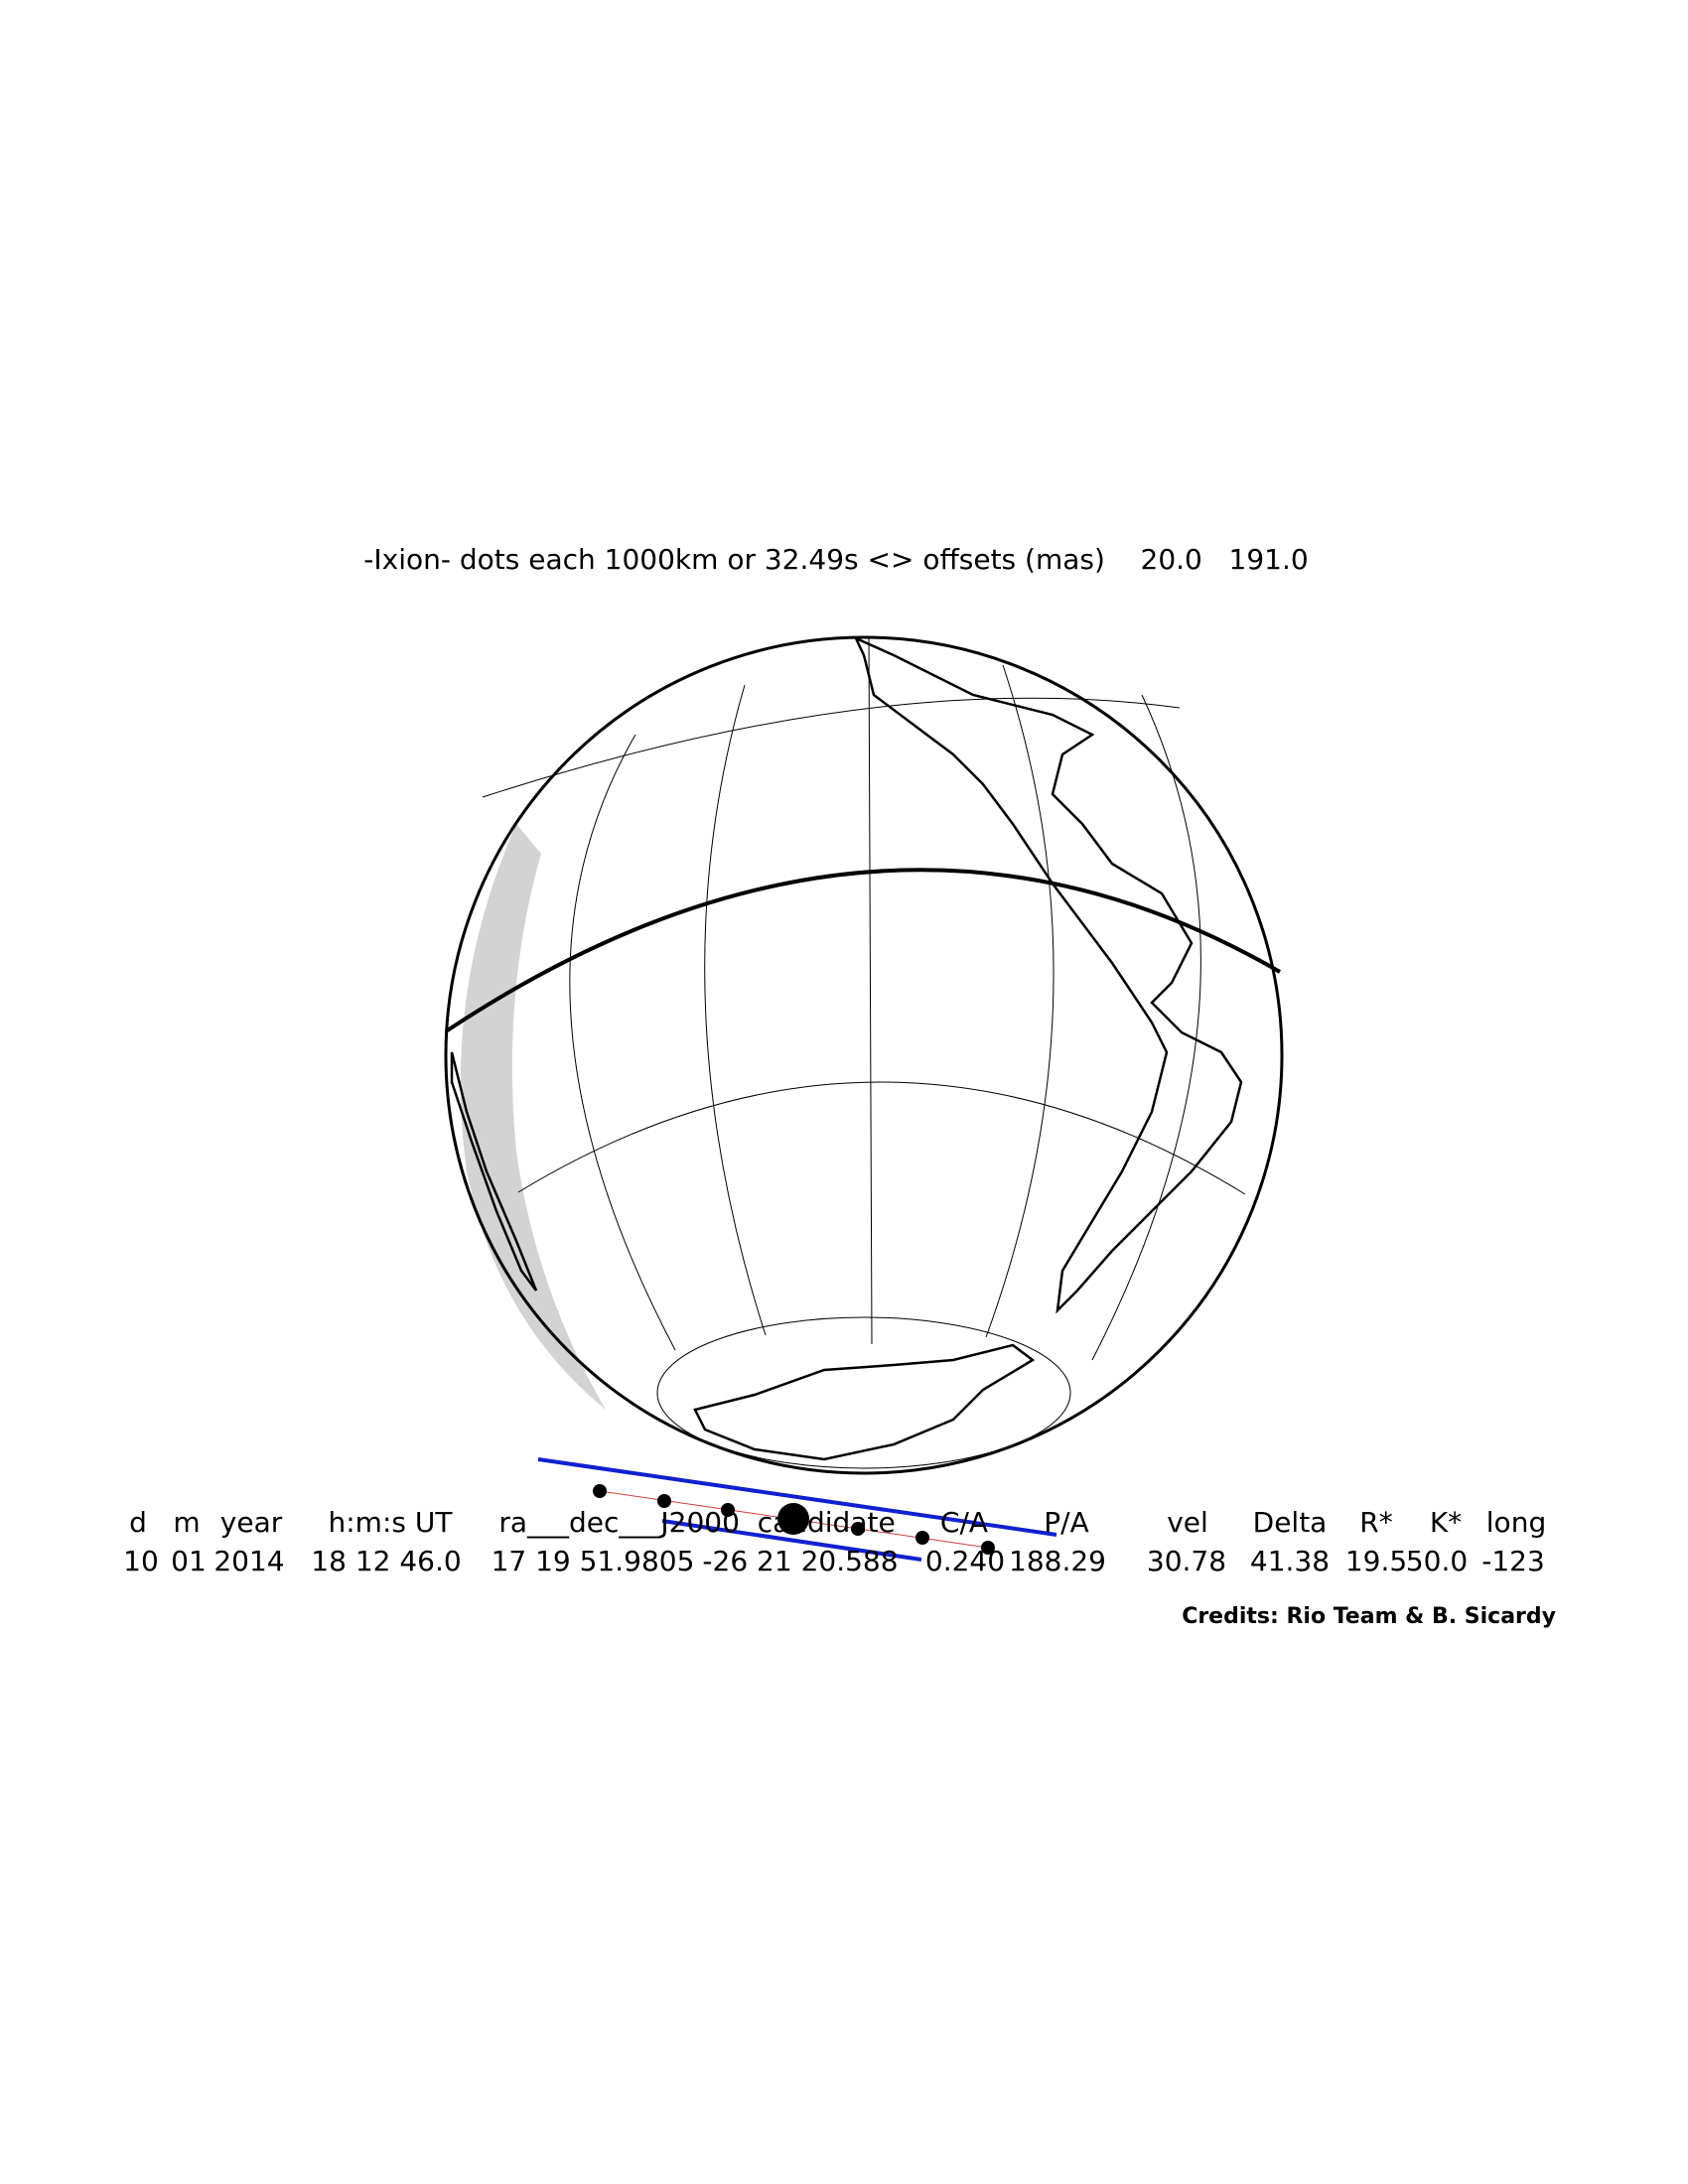 This screenshot has width=1688, height=2184. I want to click on column-value: 0.240, so click(965, 1561).